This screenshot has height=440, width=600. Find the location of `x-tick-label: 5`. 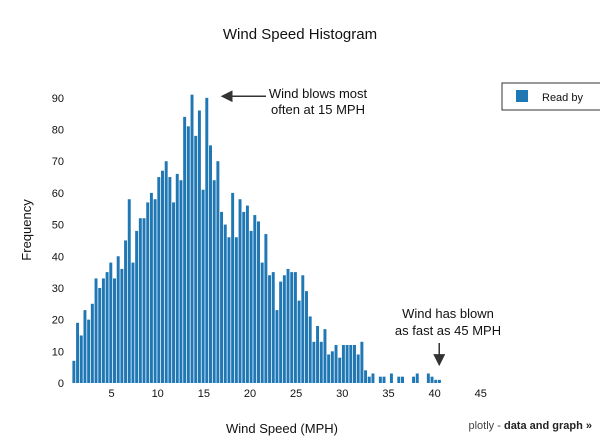

x-tick-label: 5 is located at coordinates (111, 394).